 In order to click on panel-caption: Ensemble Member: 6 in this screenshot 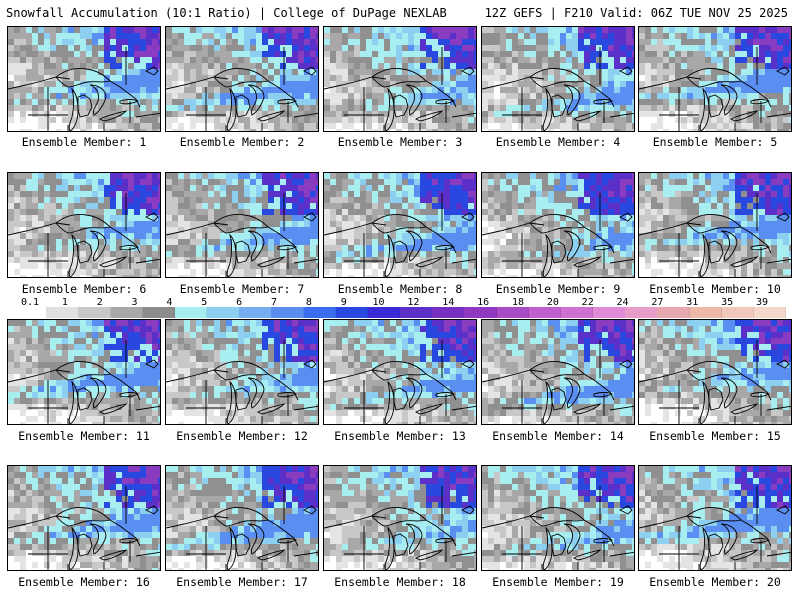, I will do `click(84, 289)`.